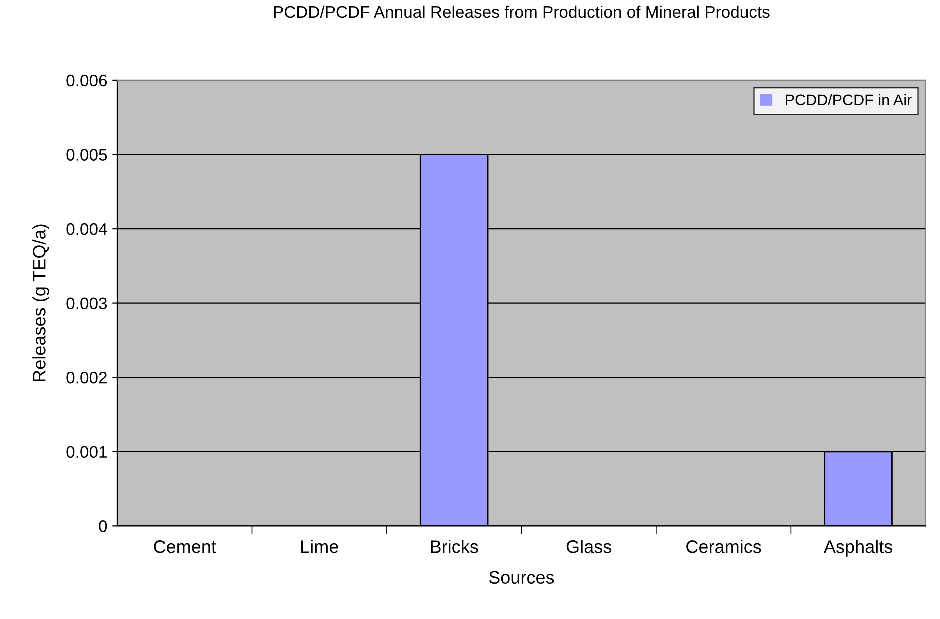  Describe the element at coordinates (849, 100) in the screenshot. I see `legend-label: PCDD/PCDF in Air` at that location.